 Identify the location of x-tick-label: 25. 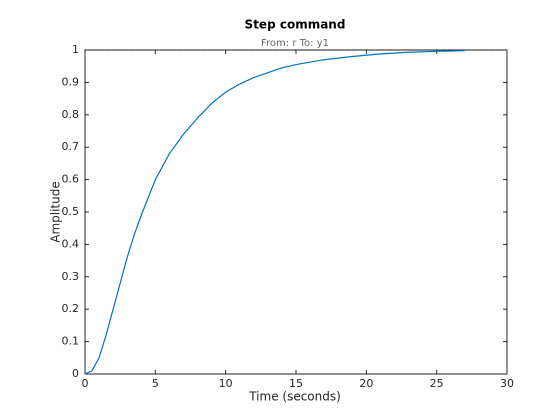
(437, 383).